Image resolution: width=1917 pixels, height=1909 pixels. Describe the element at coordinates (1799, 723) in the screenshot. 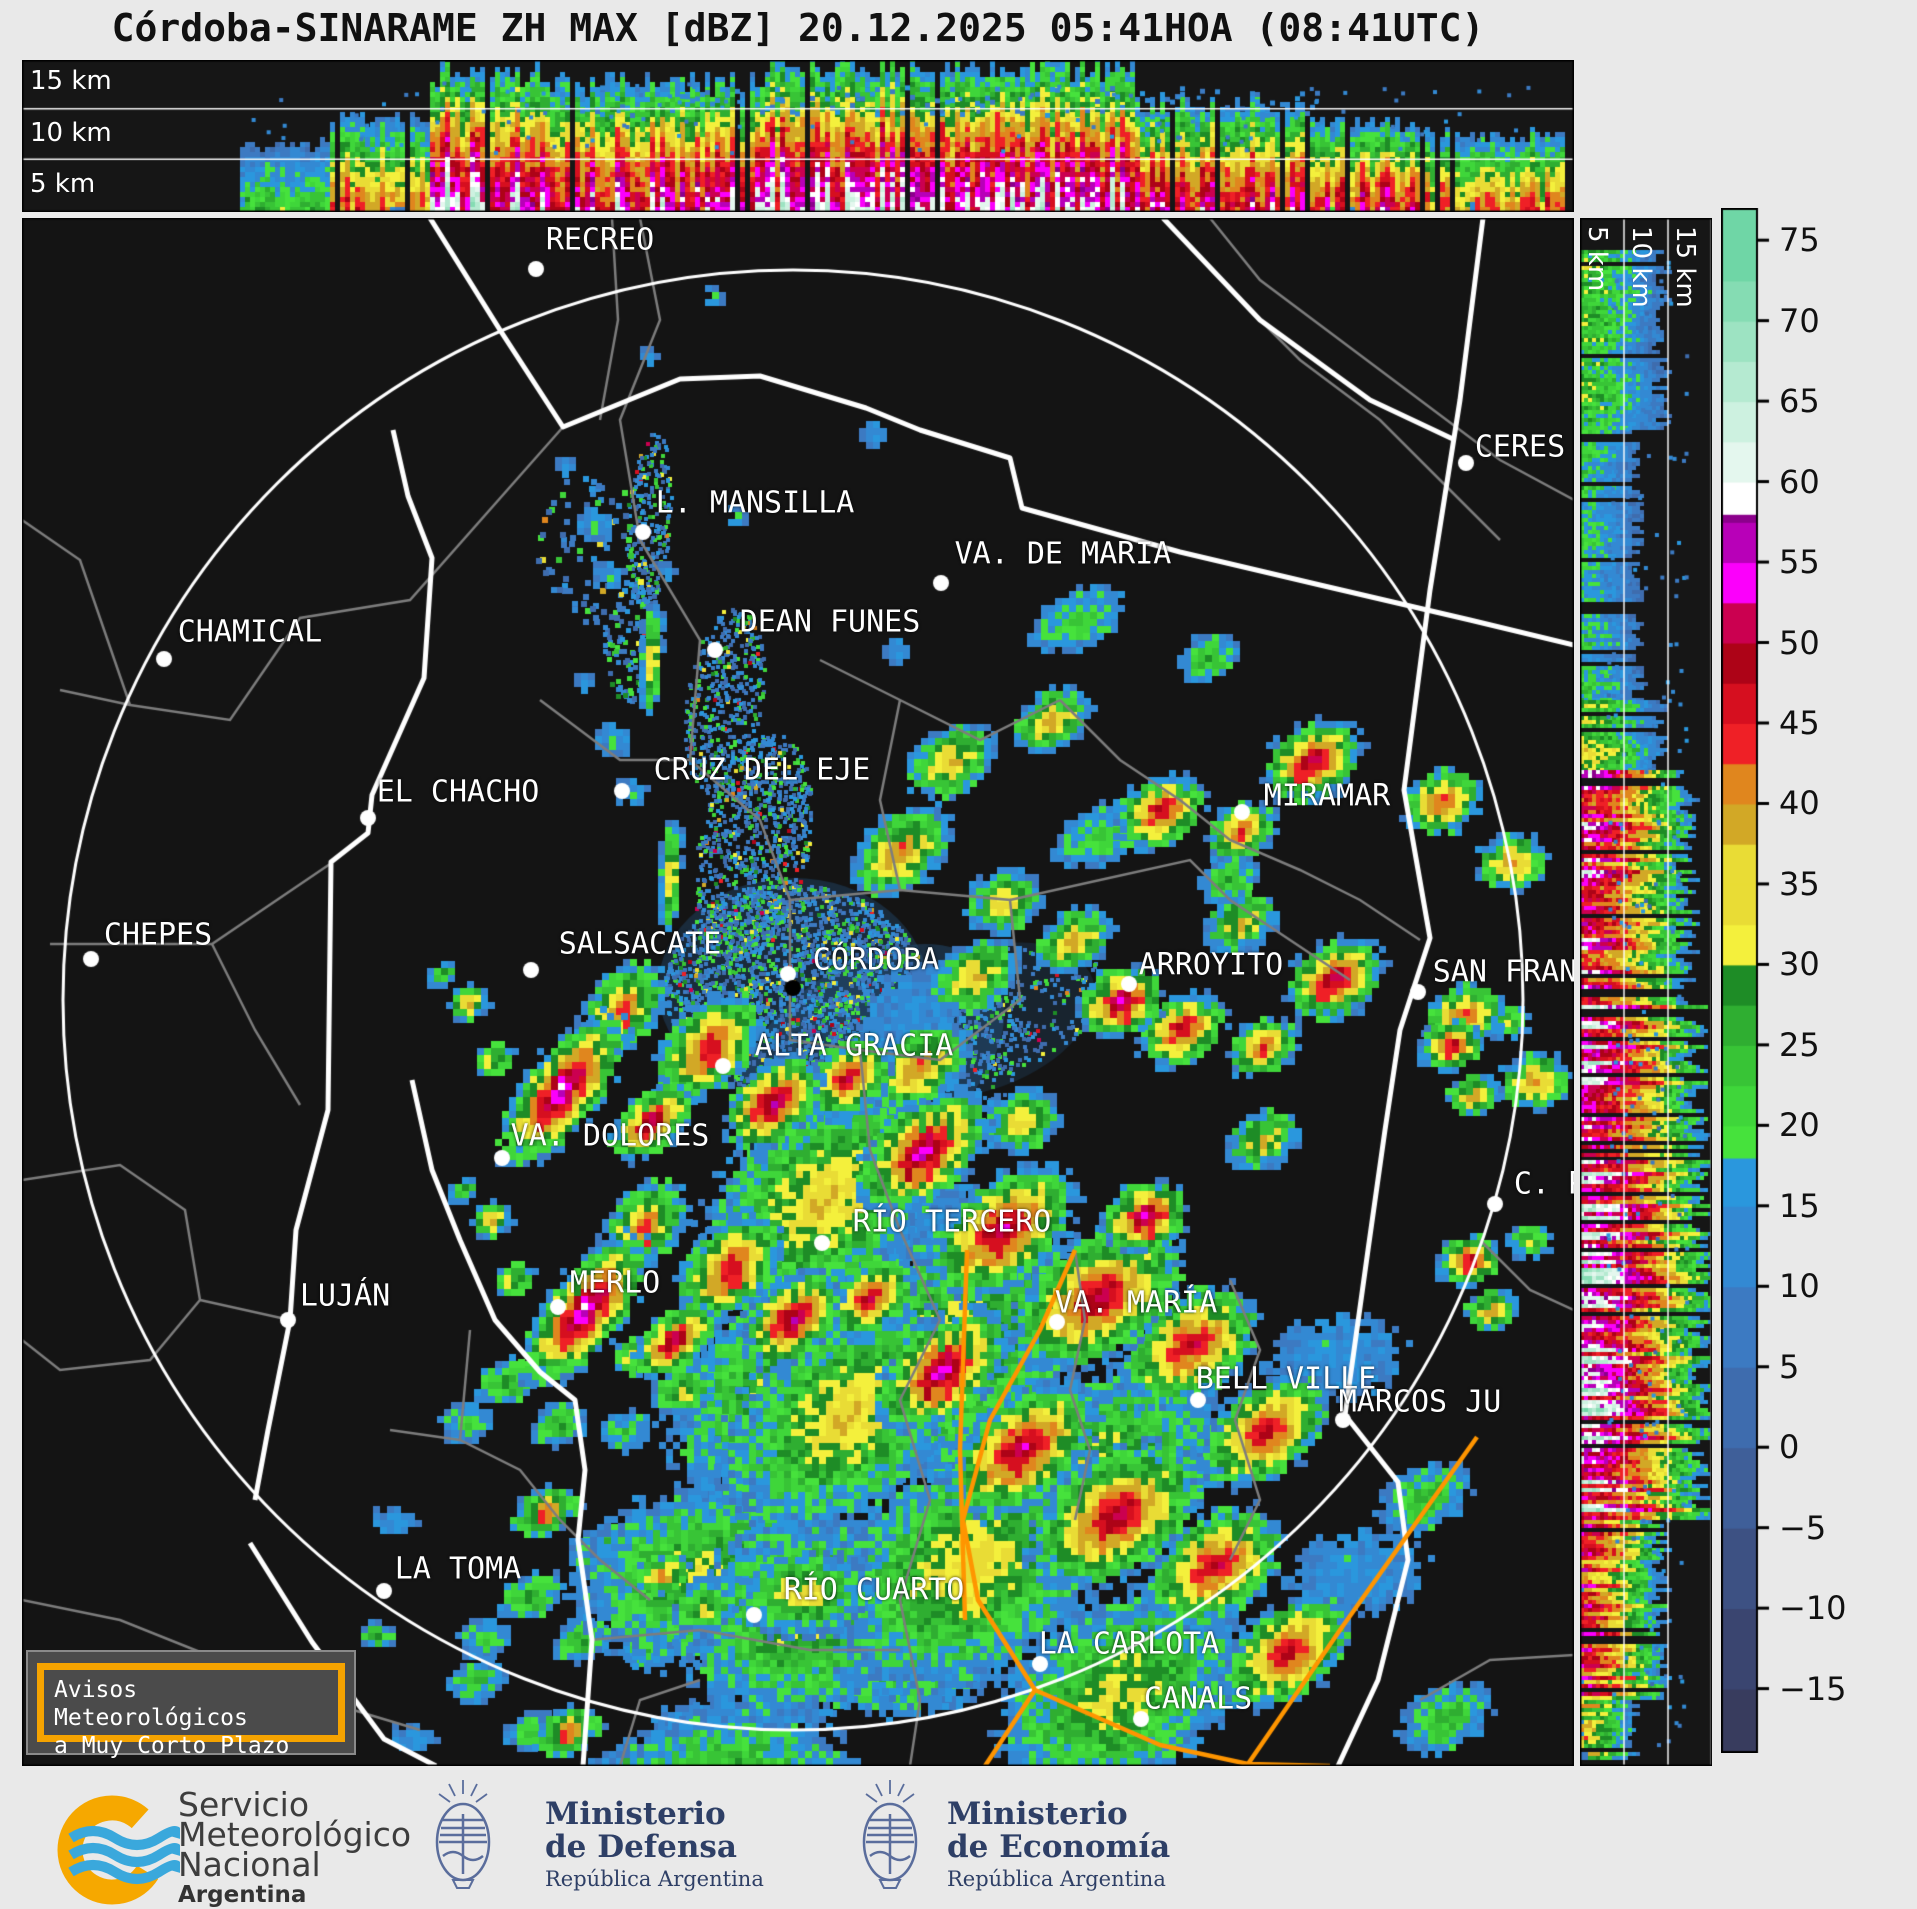

I see `colorbar-tick-label: 45` at that location.